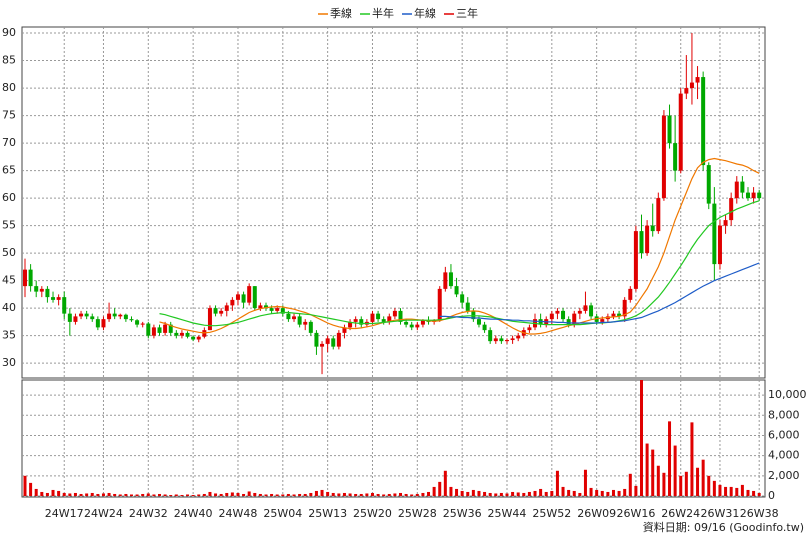 This screenshot has width=808, height=540. I want to click on legend-label: 季線, so click(341, 13).